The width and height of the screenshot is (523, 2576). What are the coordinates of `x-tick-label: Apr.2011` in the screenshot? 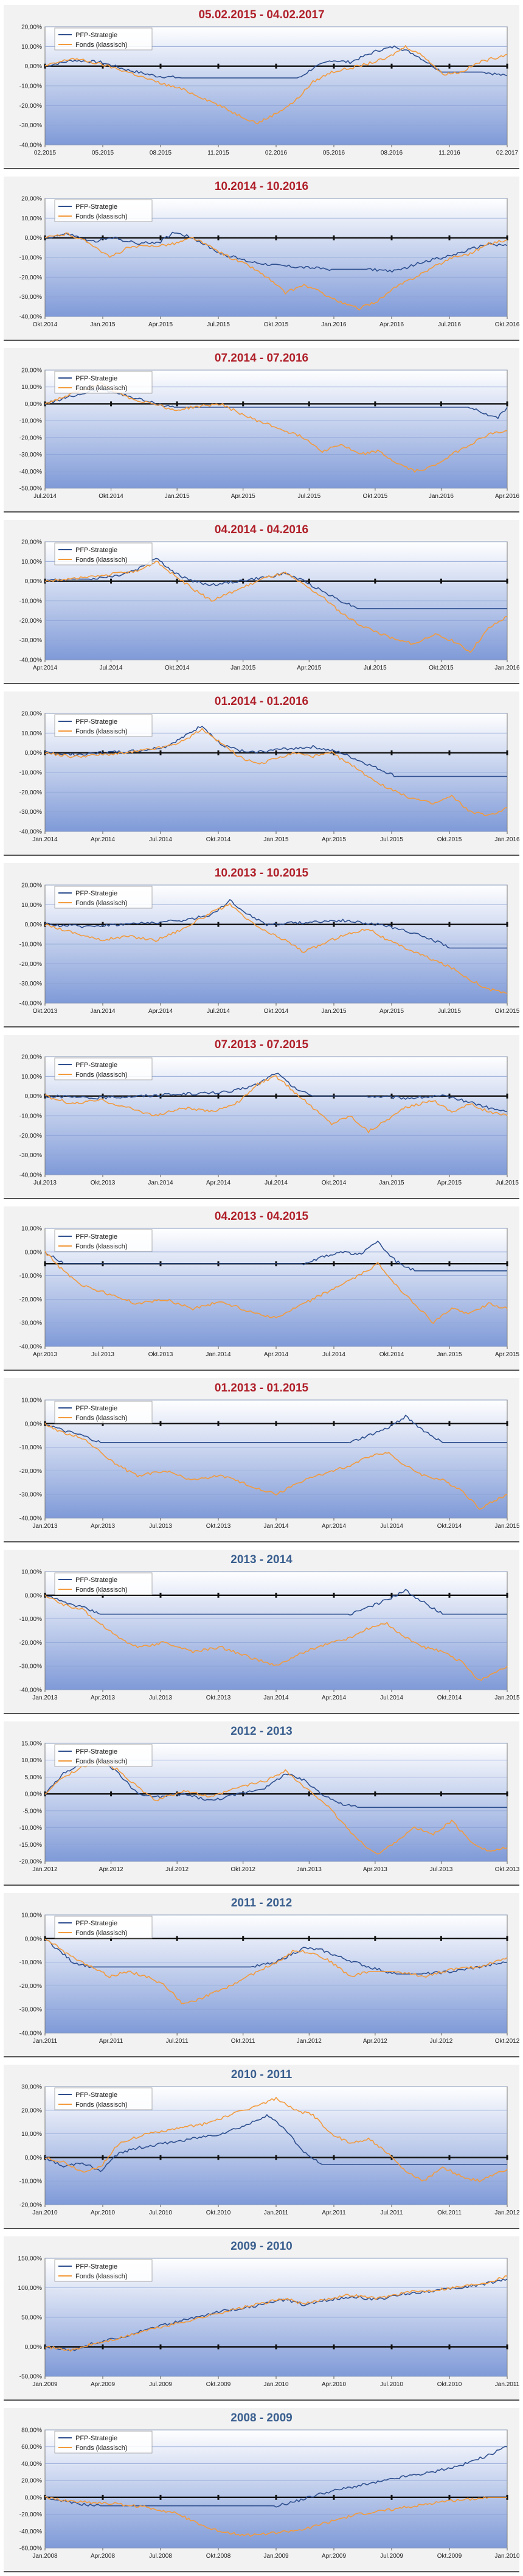 It's located at (111, 2041).